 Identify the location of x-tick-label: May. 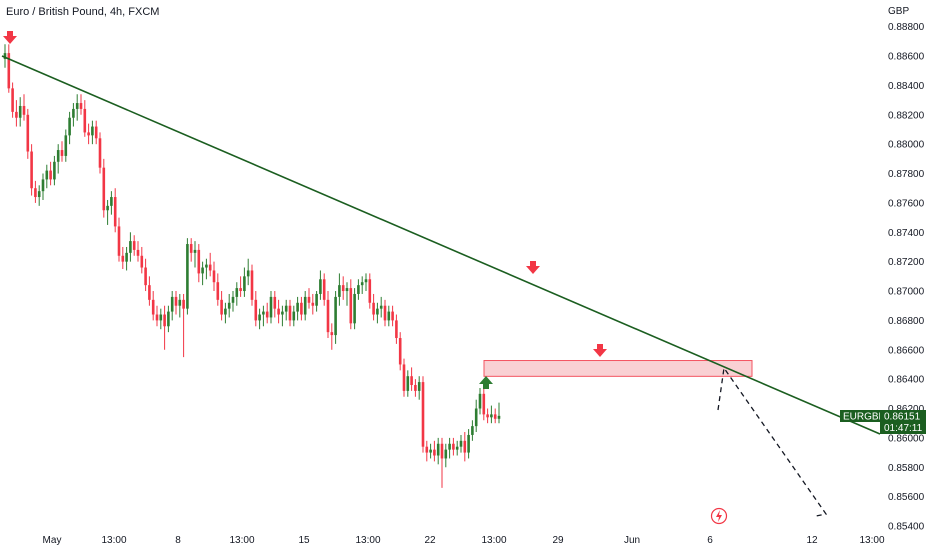
(52, 540).